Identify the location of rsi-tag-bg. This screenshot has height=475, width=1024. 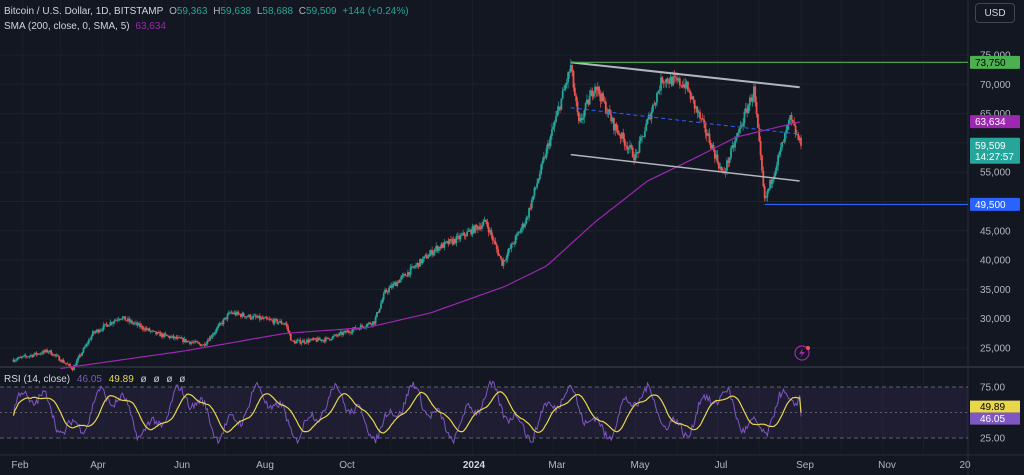
(995, 418).